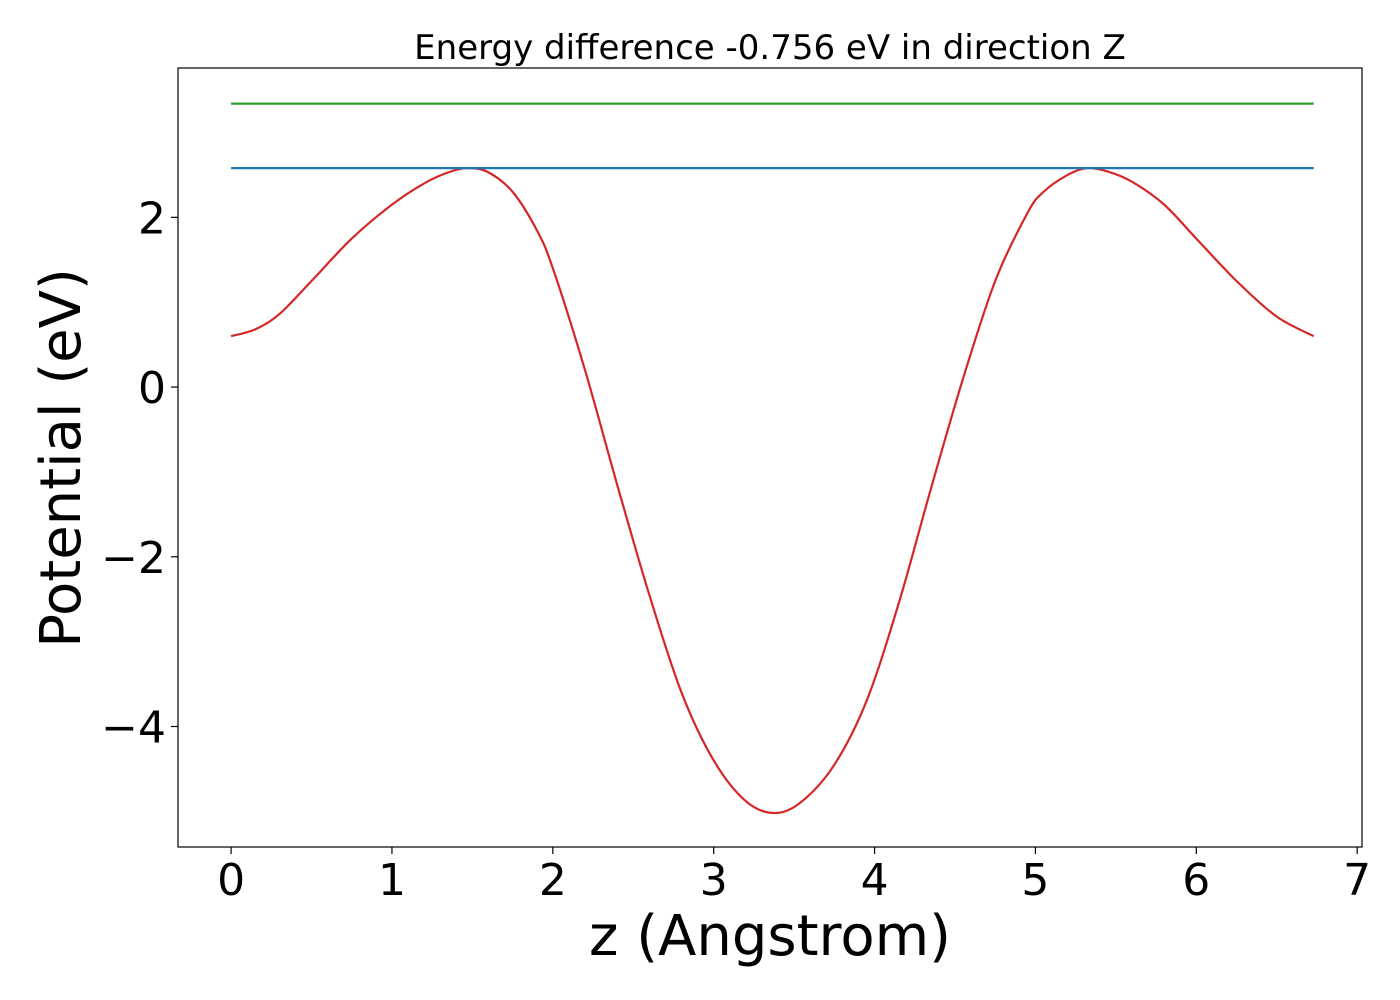 The height and width of the screenshot is (1000, 1400). I want to click on x-tick-label: 3, so click(714, 880).